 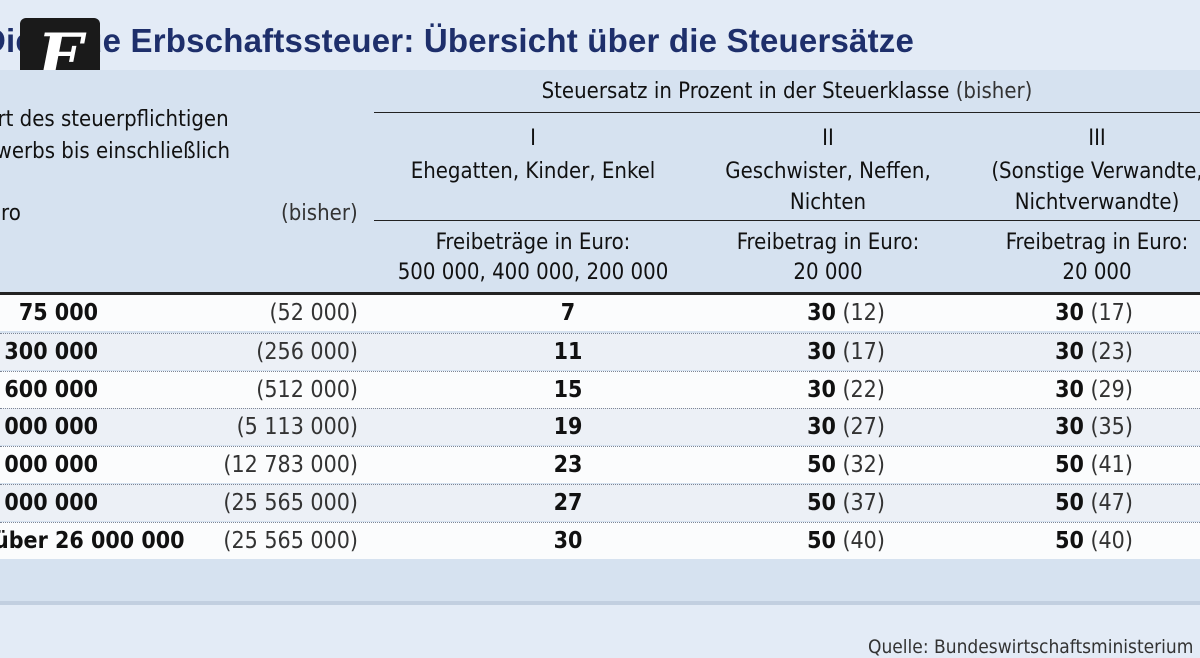 What do you see at coordinates (846, 465) in the screenshot?
I see `class-2-rate-cell: 50 (32)` at bounding box center [846, 465].